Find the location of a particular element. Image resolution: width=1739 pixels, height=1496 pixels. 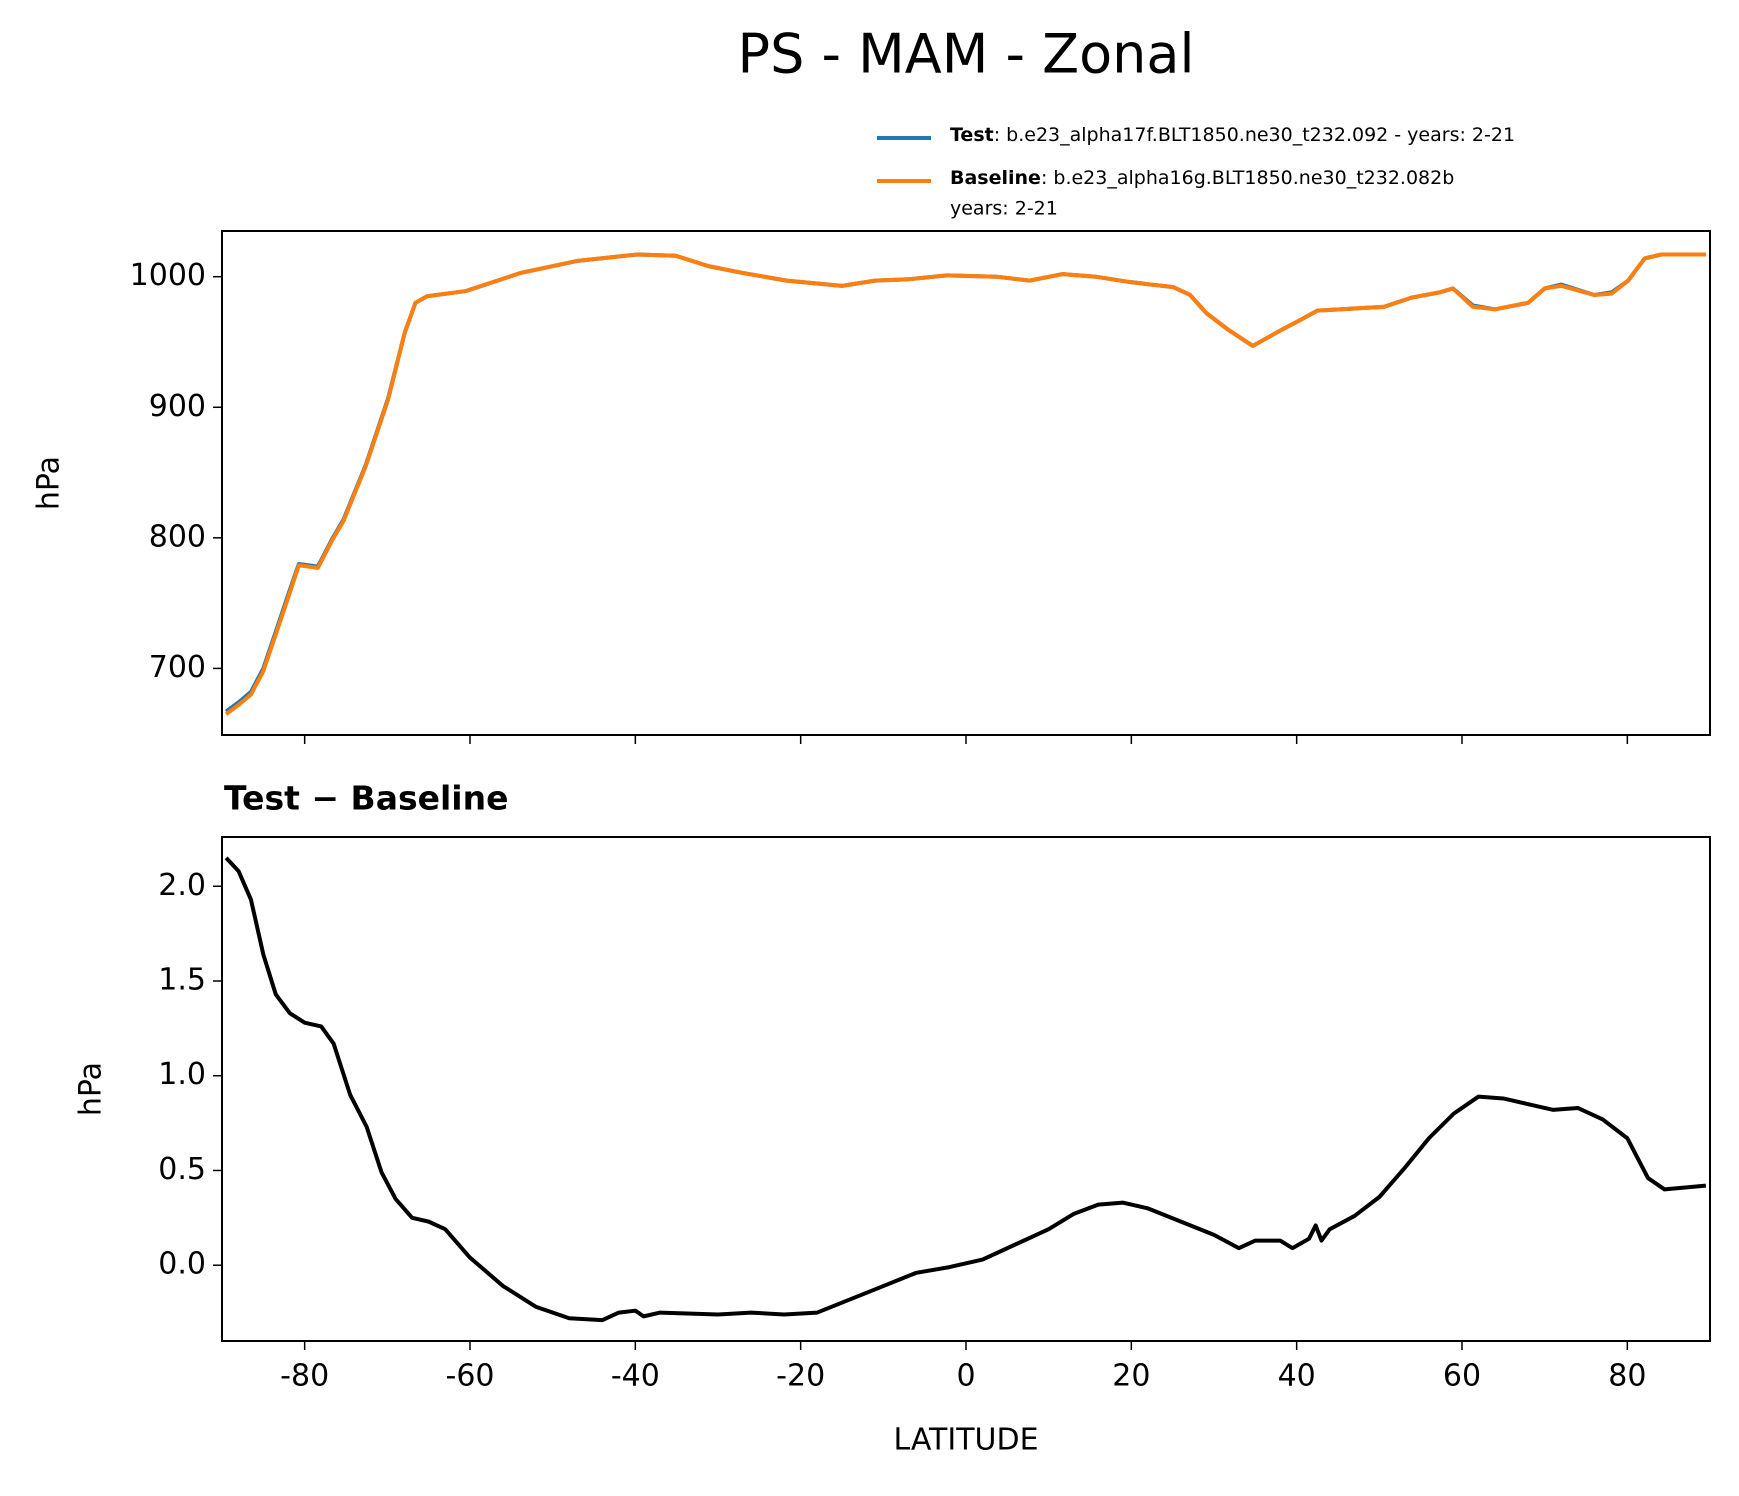

y-tick-label: 2.0 is located at coordinates (182, 885).